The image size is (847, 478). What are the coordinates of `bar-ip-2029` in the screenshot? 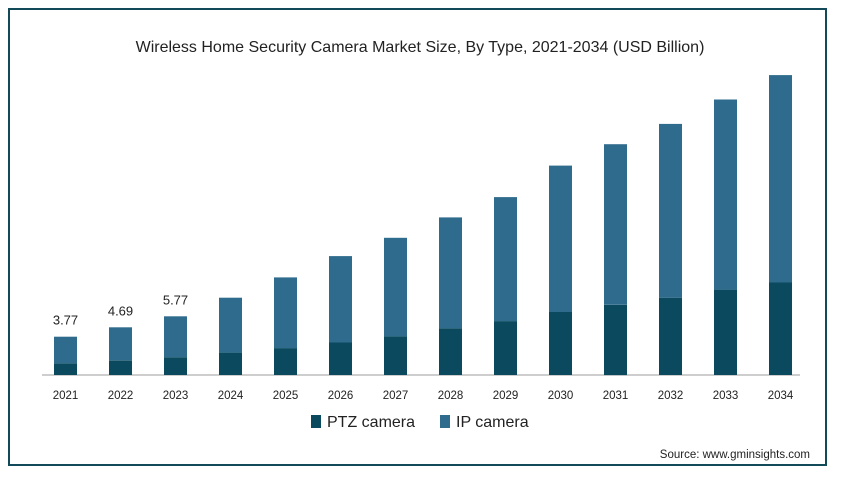 It's located at (505, 259).